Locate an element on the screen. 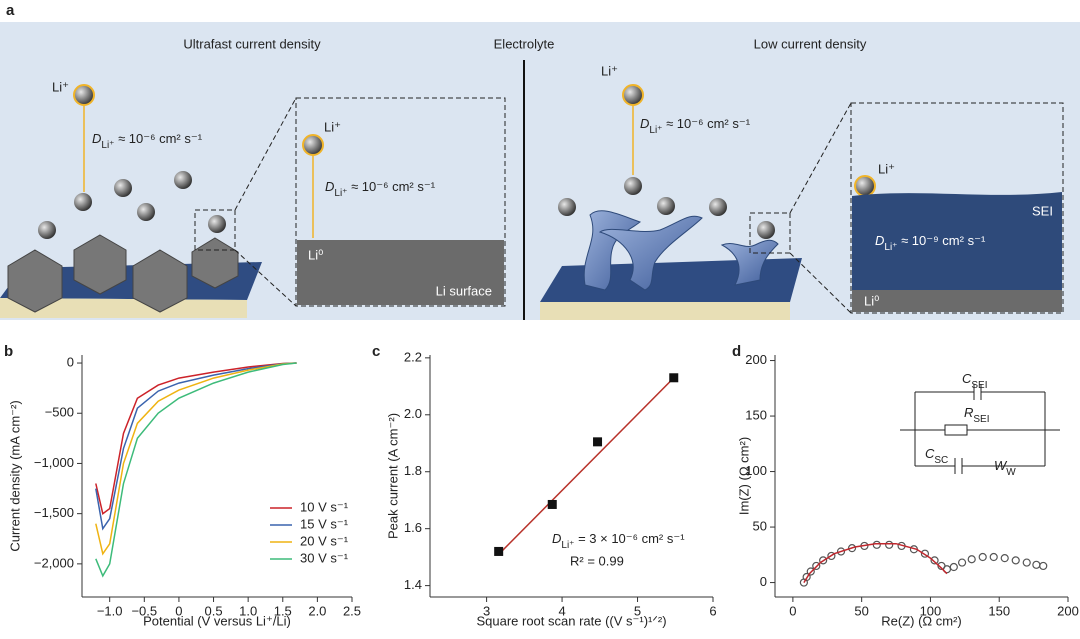 This screenshot has height=639, width=1080. y-tick-label: −1,500 is located at coordinates (54, 512).